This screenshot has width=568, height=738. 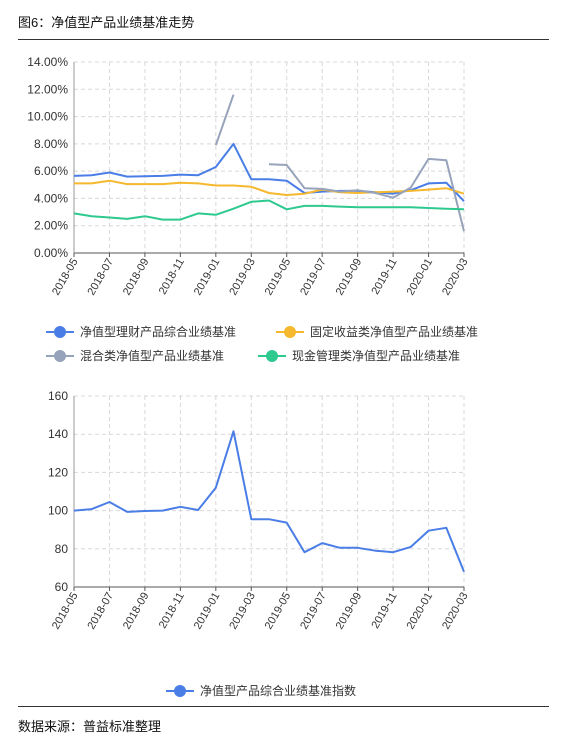 I want to click on y-tick-label: 6.00%, so click(x=51, y=171).